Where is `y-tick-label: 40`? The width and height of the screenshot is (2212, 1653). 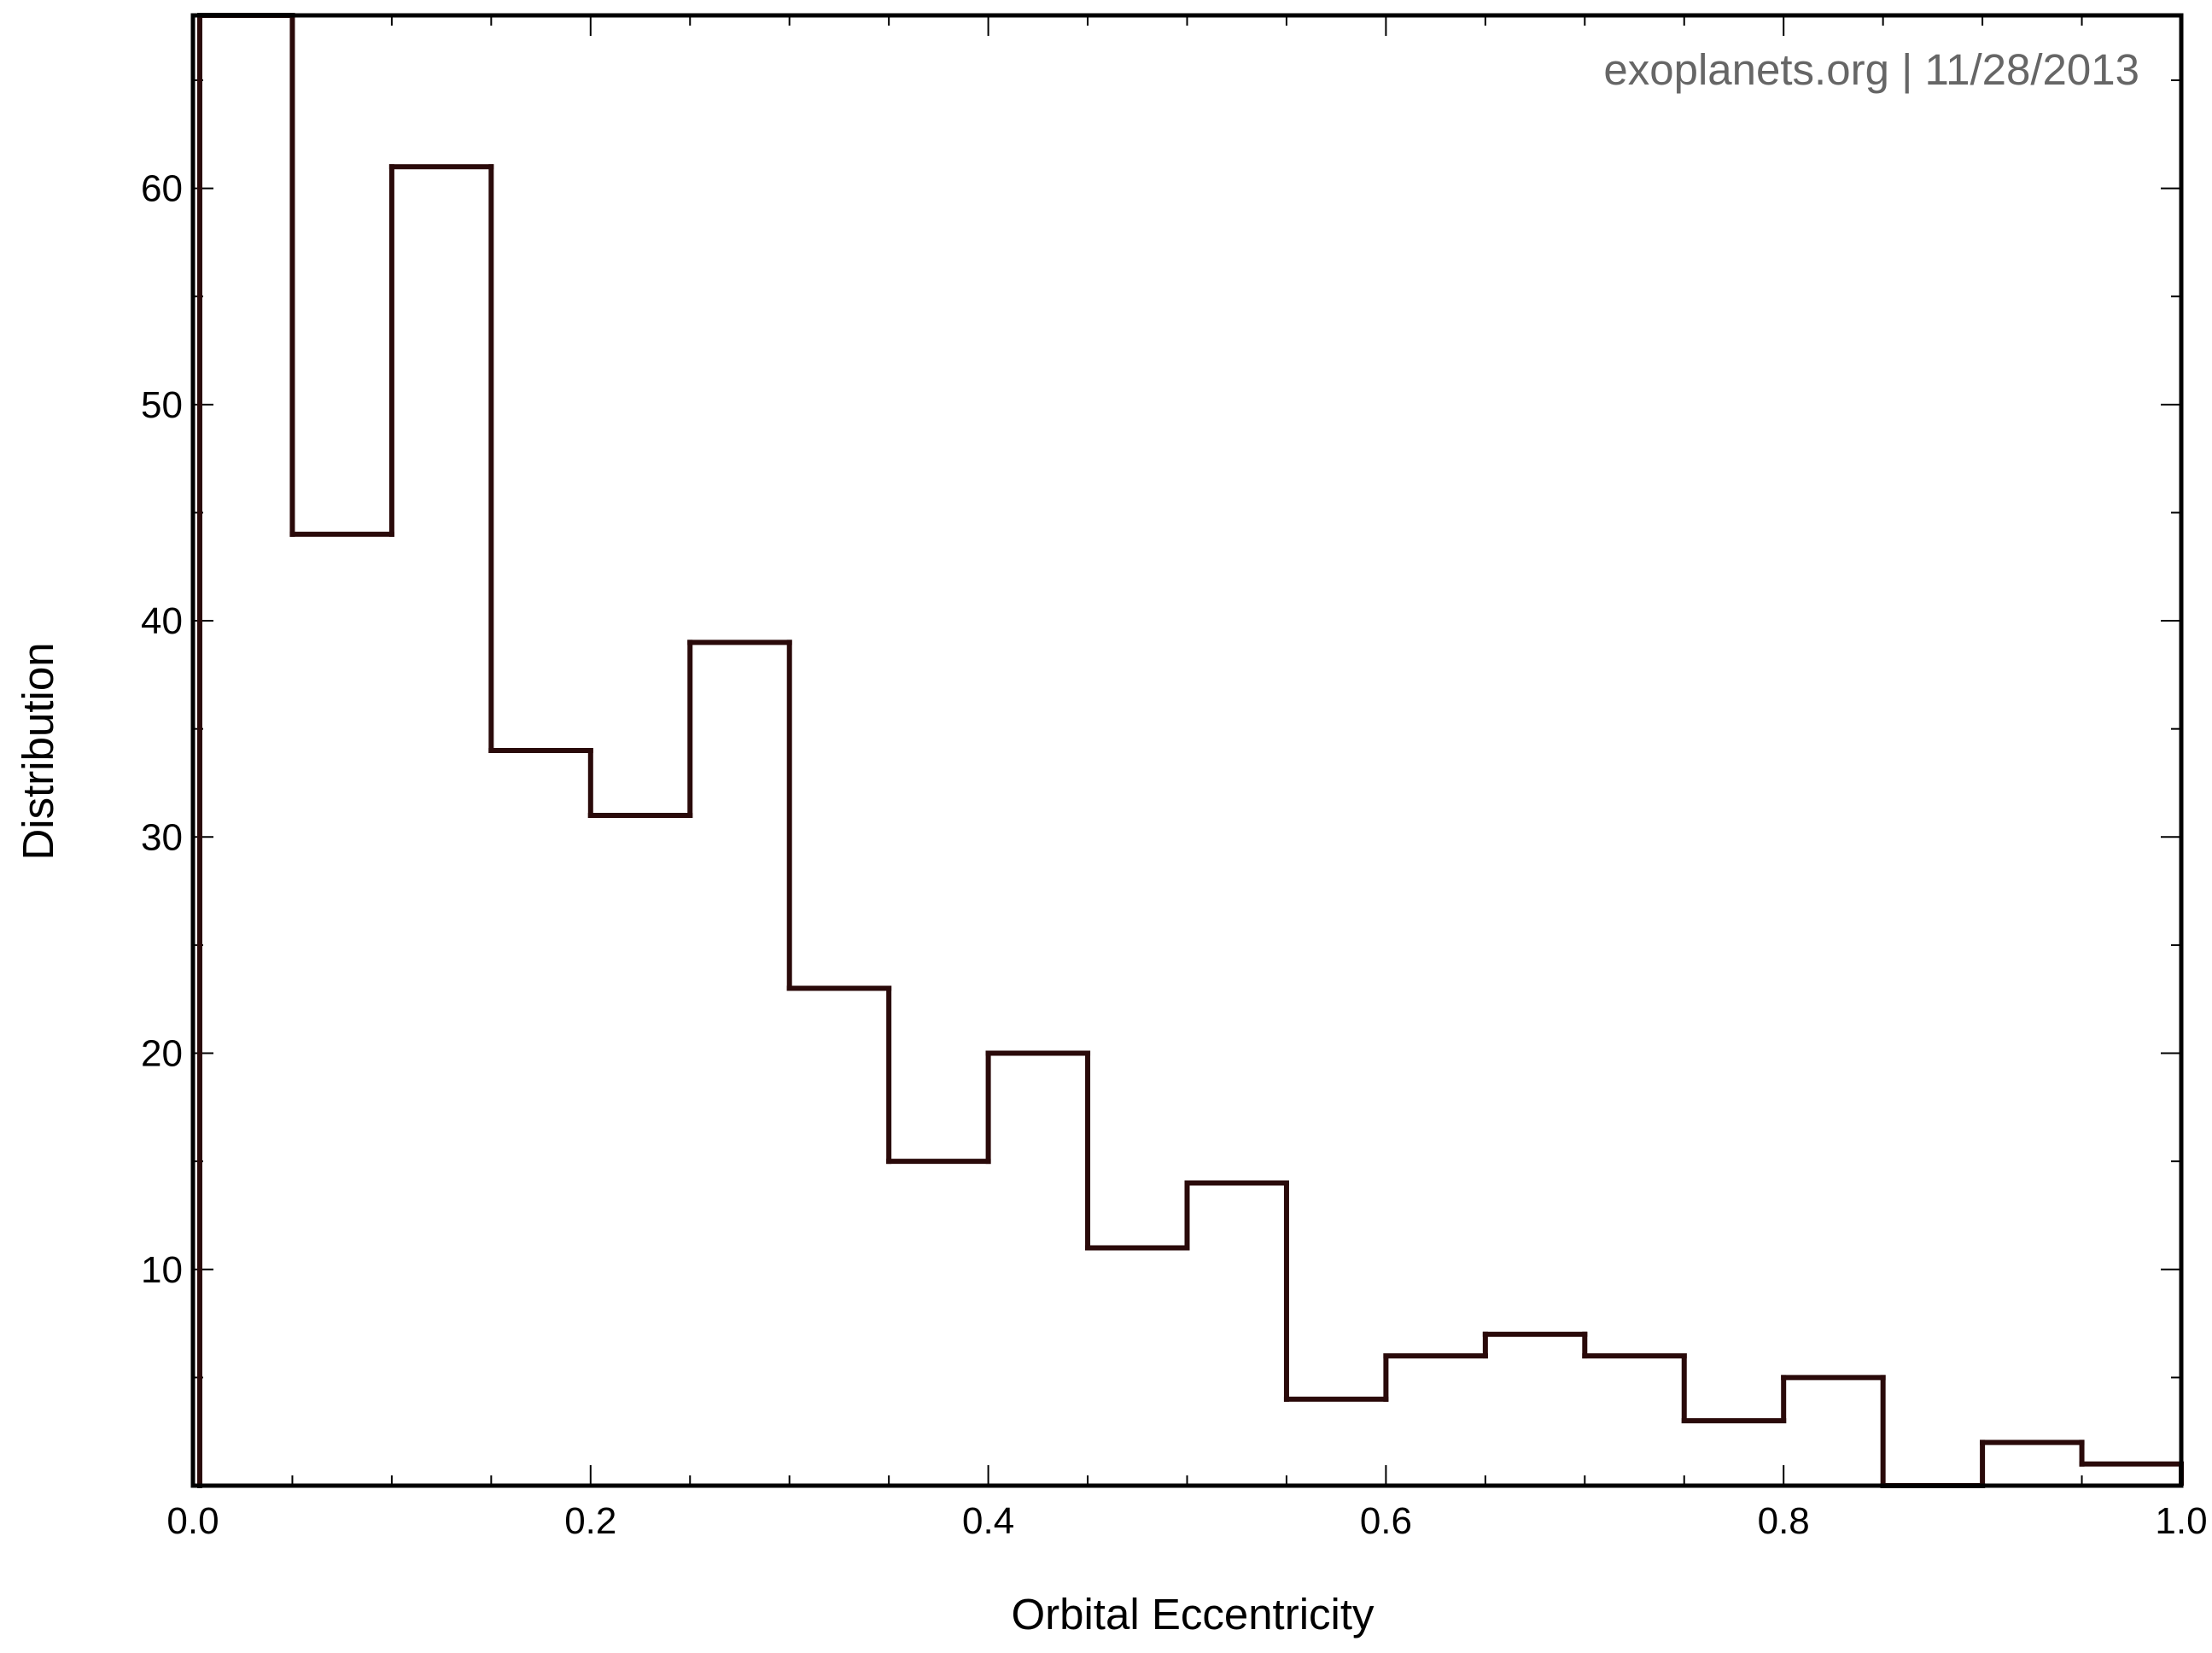
y-tick-label: 40 is located at coordinates (162, 621).